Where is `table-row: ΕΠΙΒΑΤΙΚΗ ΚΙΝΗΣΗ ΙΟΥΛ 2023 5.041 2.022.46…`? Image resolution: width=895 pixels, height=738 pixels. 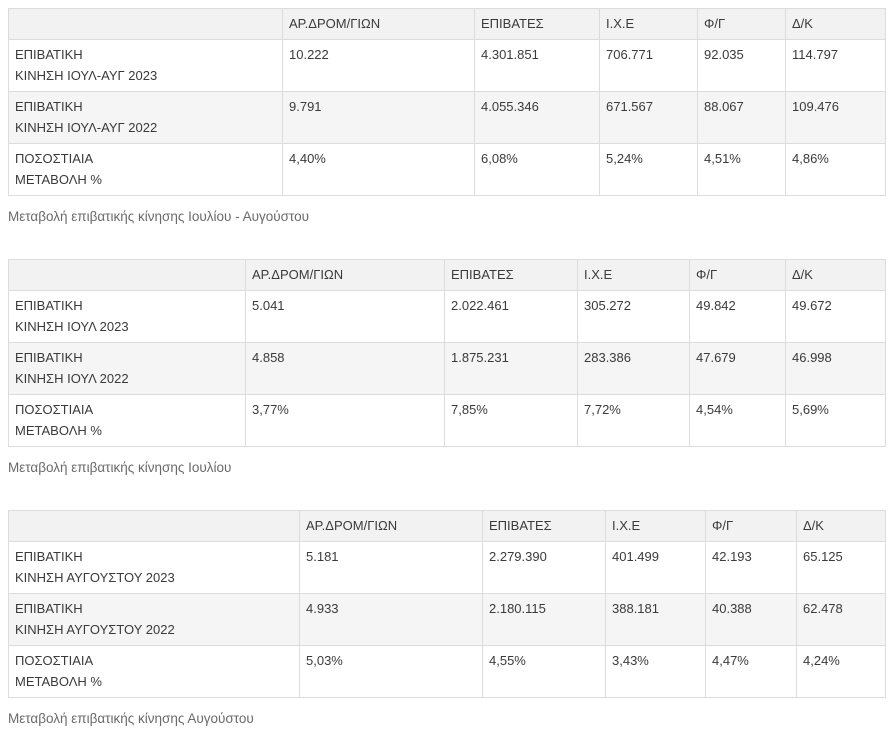 table-row: ΕΠΙΒΑΤΙΚΗ ΚΙΝΗΣΗ ΙΟΥΛ 2023 5.041 2.022.46… is located at coordinates (447, 316).